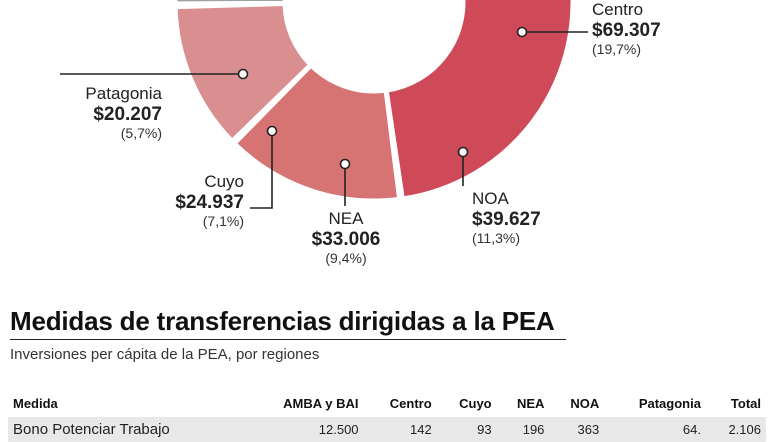 The height and width of the screenshot is (442, 768). I want to click on slice-value-nea: $33.006, so click(346, 239).